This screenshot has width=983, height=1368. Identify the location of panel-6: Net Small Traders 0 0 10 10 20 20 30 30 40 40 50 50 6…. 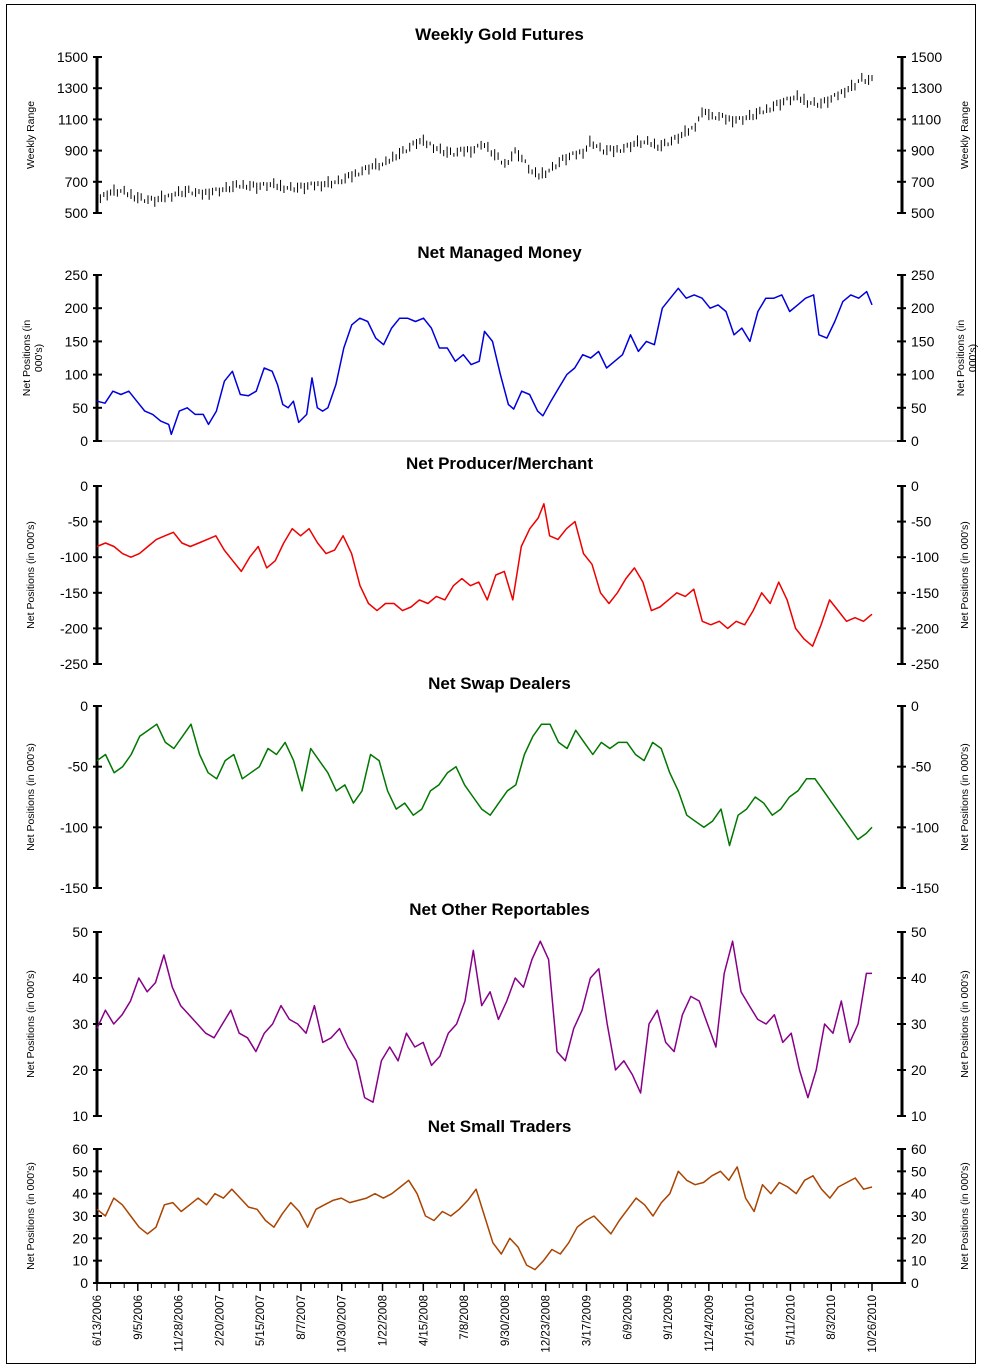
(498, 1204).